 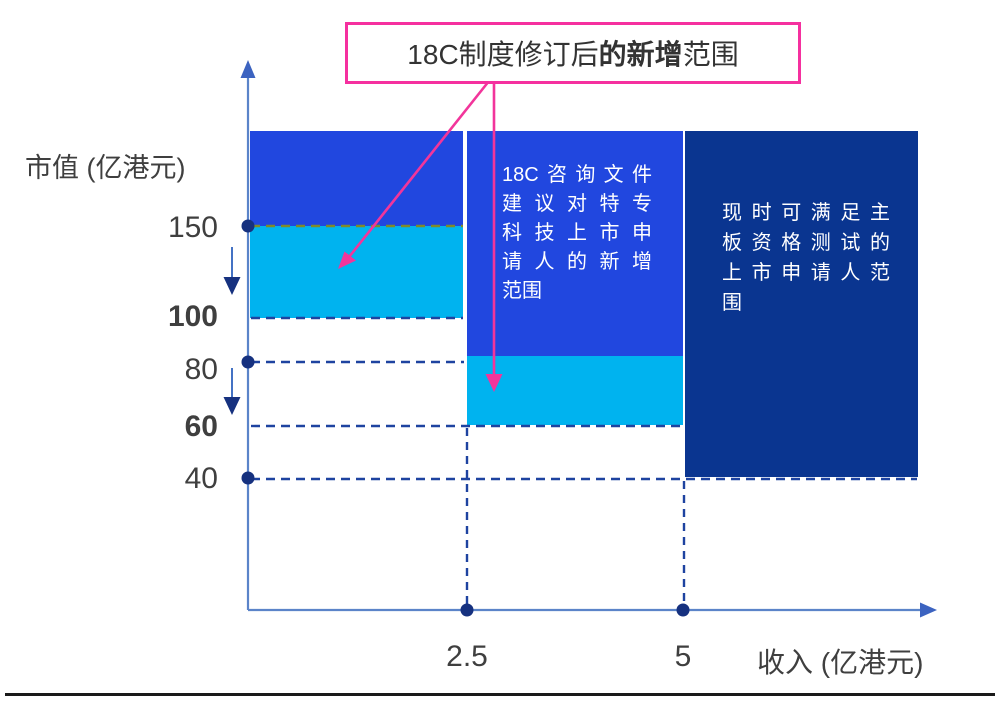 What do you see at coordinates (503, 54) in the screenshot?
I see `annotation-title-prefix: 18C制度修订后` at bounding box center [503, 54].